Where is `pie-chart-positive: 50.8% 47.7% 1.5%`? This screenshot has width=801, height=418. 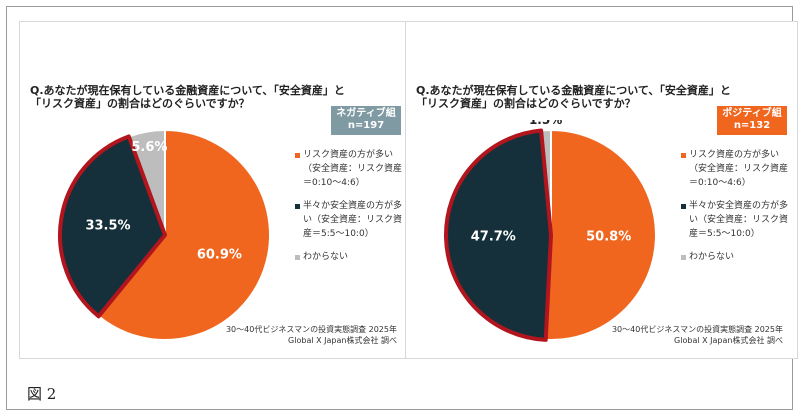 pie-chart-positive: 50.8% 47.7% 1.5% is located at coordinates (550, 231).